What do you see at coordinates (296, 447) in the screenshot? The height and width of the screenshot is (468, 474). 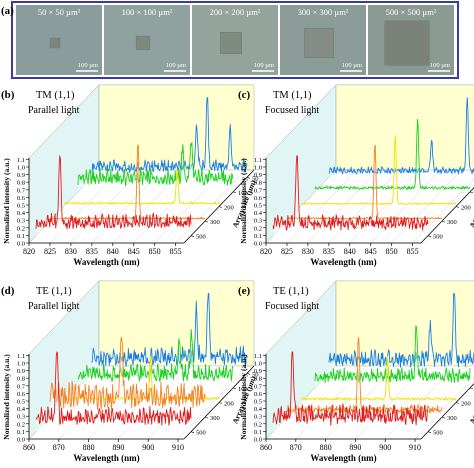 I see `x-tick-label: 870` at bounding box center [296, 447].